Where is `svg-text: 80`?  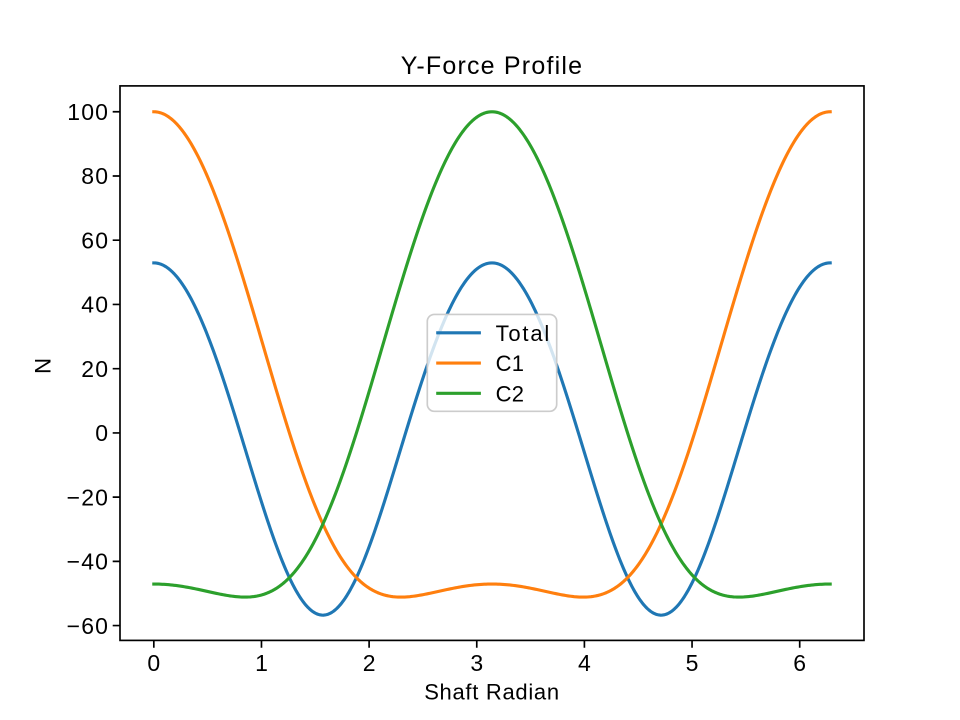 svg-text: 80 is located at coordinates (95, 176).